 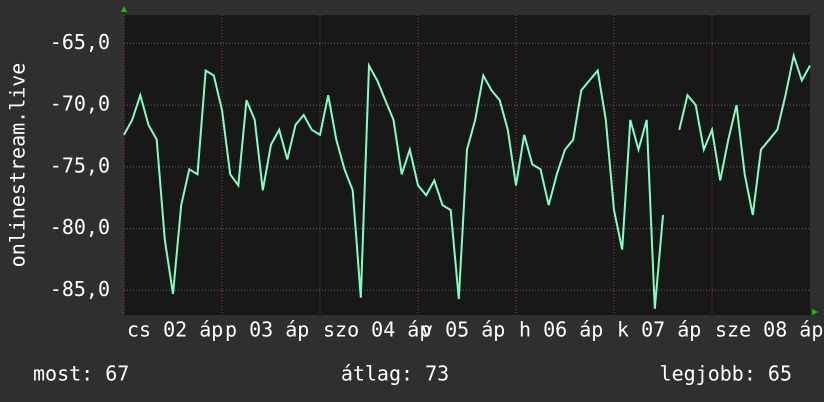 I want to click on x-tick-label: k 07 áp, so click(x=659, y=330).